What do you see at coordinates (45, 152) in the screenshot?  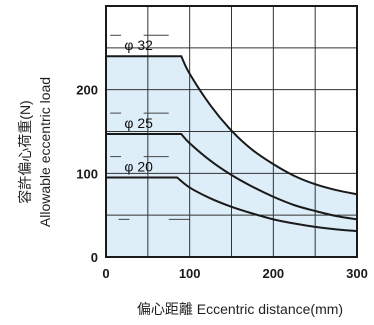 I see `y-axis-label-en: Allowable eccentric load` at bounding box center [45, 152].